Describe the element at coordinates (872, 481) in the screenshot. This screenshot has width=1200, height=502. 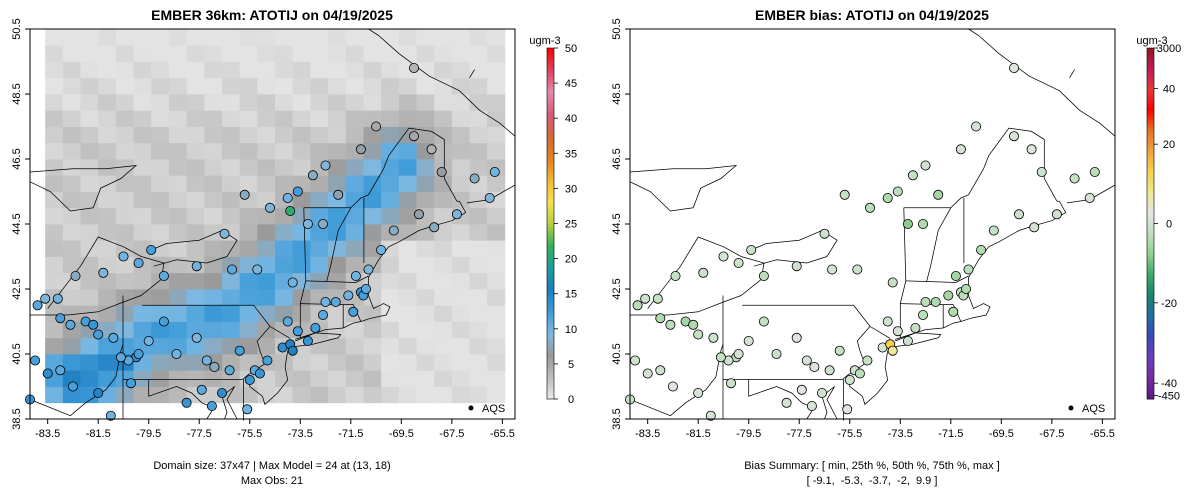
I see `bias-summary-values: [ -9.1, -5.3, -3.7, -2, 9.9 ]` at that location.